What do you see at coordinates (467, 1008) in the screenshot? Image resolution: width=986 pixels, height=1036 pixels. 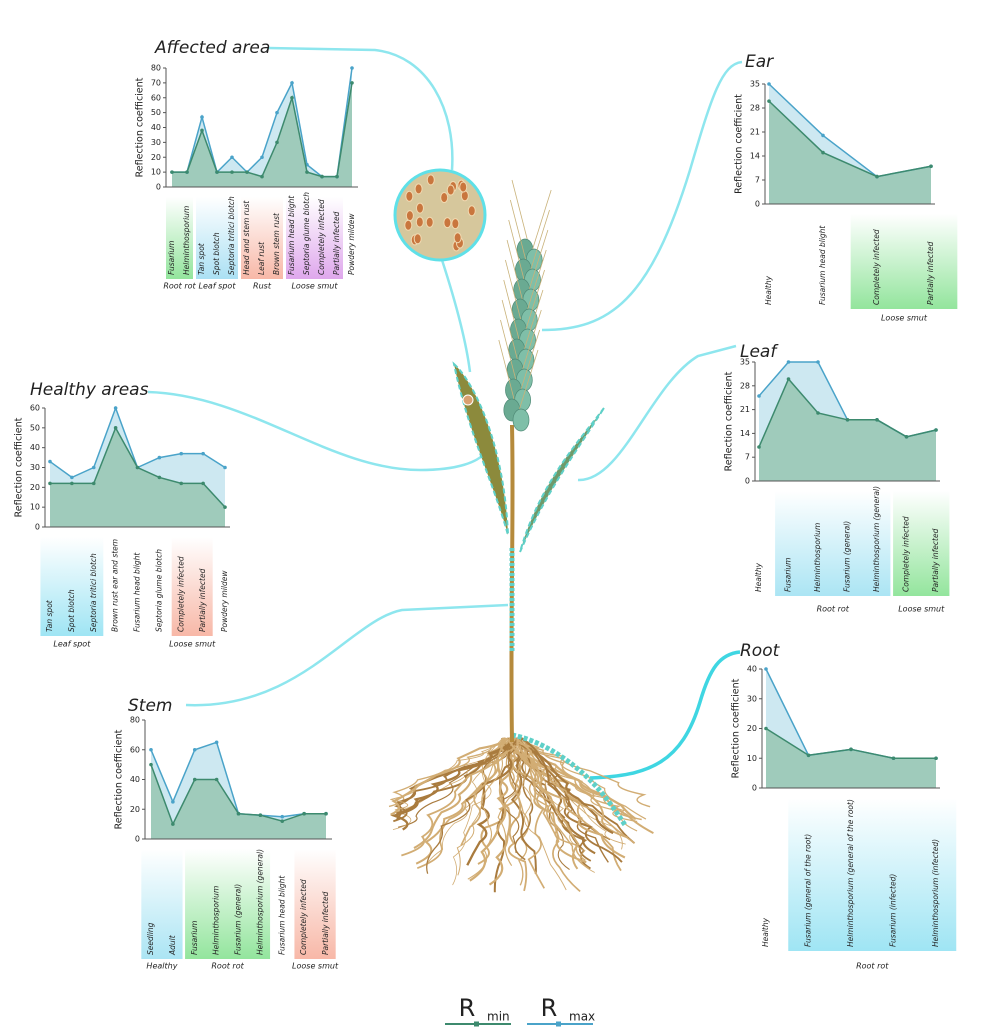 I see `legend-symbol: R` at bounding box center [467, 1008].